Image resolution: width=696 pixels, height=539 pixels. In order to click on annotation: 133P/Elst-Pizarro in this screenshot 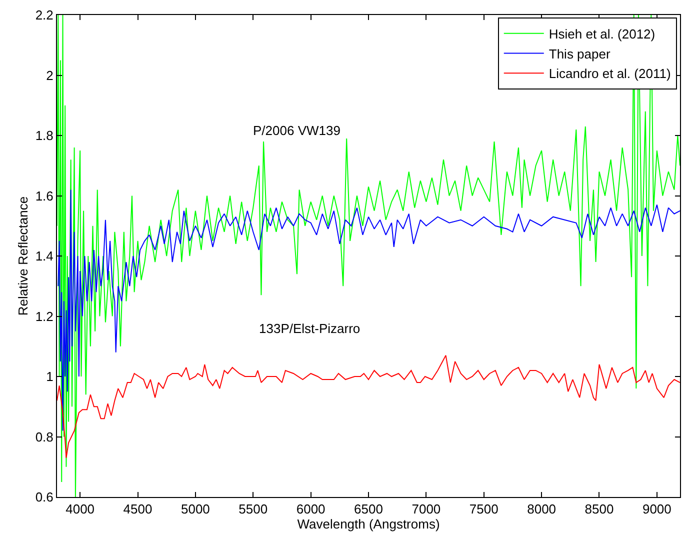, I will do `click(309, 328)`.